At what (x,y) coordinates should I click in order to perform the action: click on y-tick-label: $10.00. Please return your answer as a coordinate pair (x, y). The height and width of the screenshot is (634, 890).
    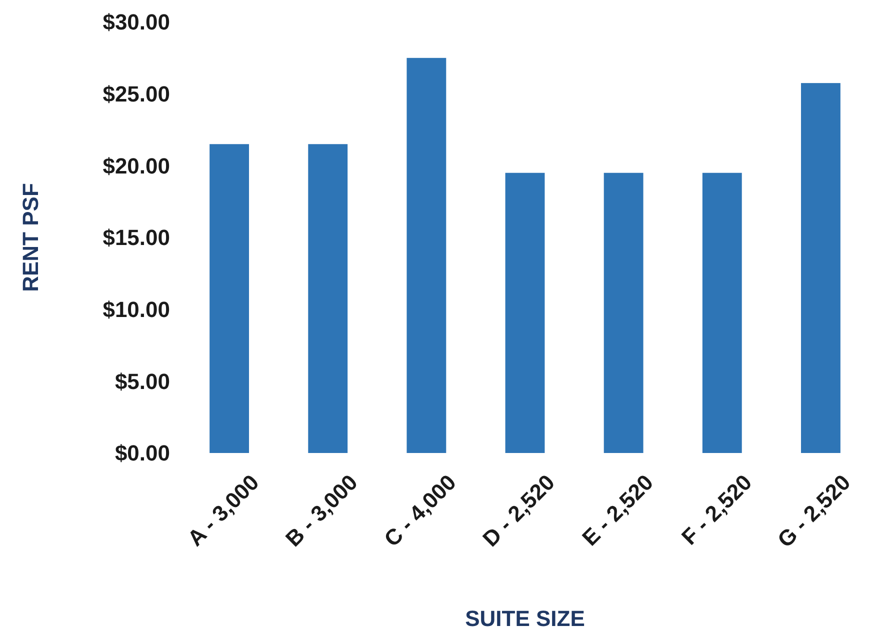
    Looking at the image, I should click on (136, 309).